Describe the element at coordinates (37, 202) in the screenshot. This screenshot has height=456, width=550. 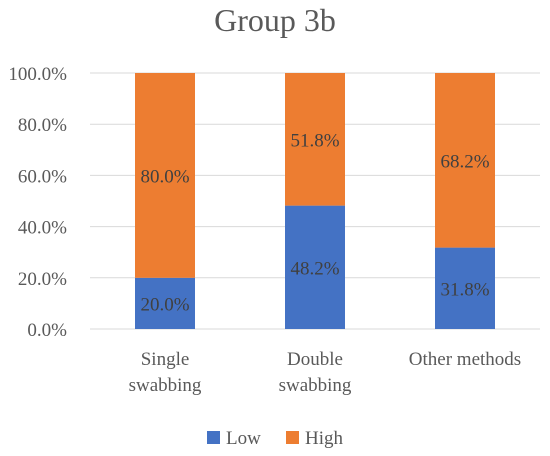
I see `y-axis: 0.0% 20.0% 40.0% 60.0% 80.0% 100.0%` at that location.